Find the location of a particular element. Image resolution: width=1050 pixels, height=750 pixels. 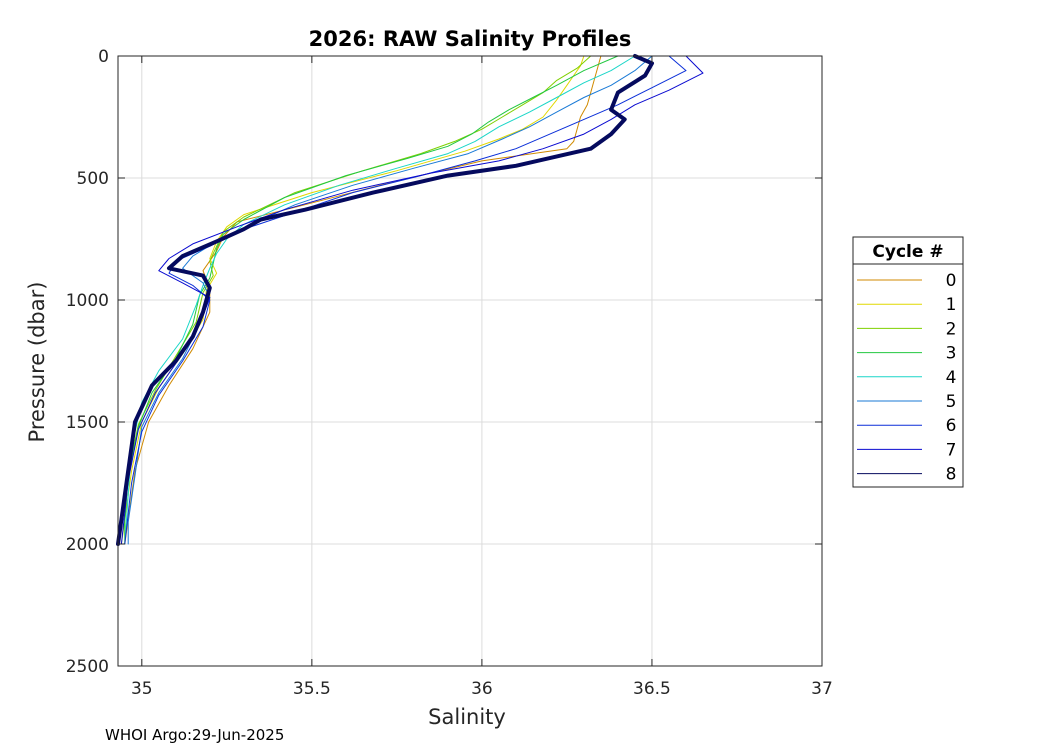

legend-label-cycle-6: 6 is located at coordinates (951, 426).